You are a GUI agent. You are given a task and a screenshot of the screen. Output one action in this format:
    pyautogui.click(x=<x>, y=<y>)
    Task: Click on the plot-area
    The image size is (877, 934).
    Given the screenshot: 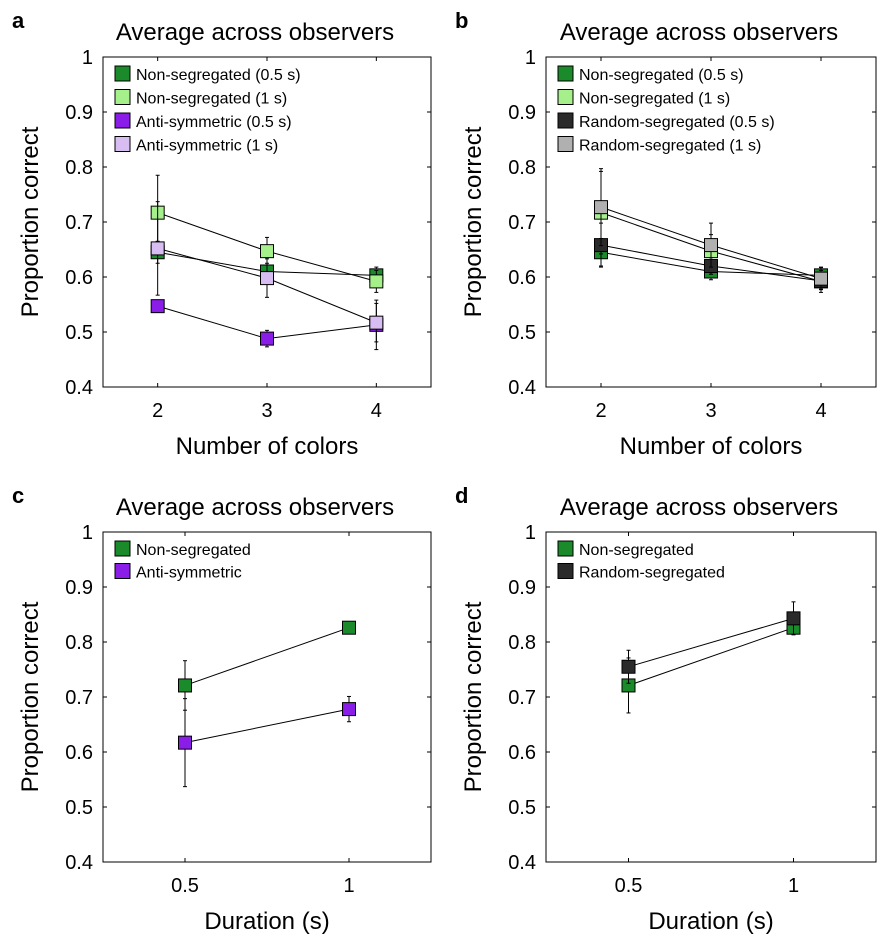 What is the action you would take?
    pyautogui.click(x=267, y=697)
    